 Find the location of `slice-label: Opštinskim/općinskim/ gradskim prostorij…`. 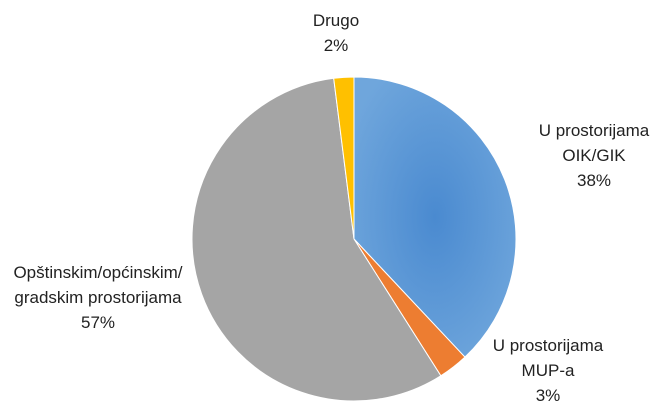

slice-label: Opštinskim/općinskim/ gradskim prostorij… is located at coordinates (98, 297).